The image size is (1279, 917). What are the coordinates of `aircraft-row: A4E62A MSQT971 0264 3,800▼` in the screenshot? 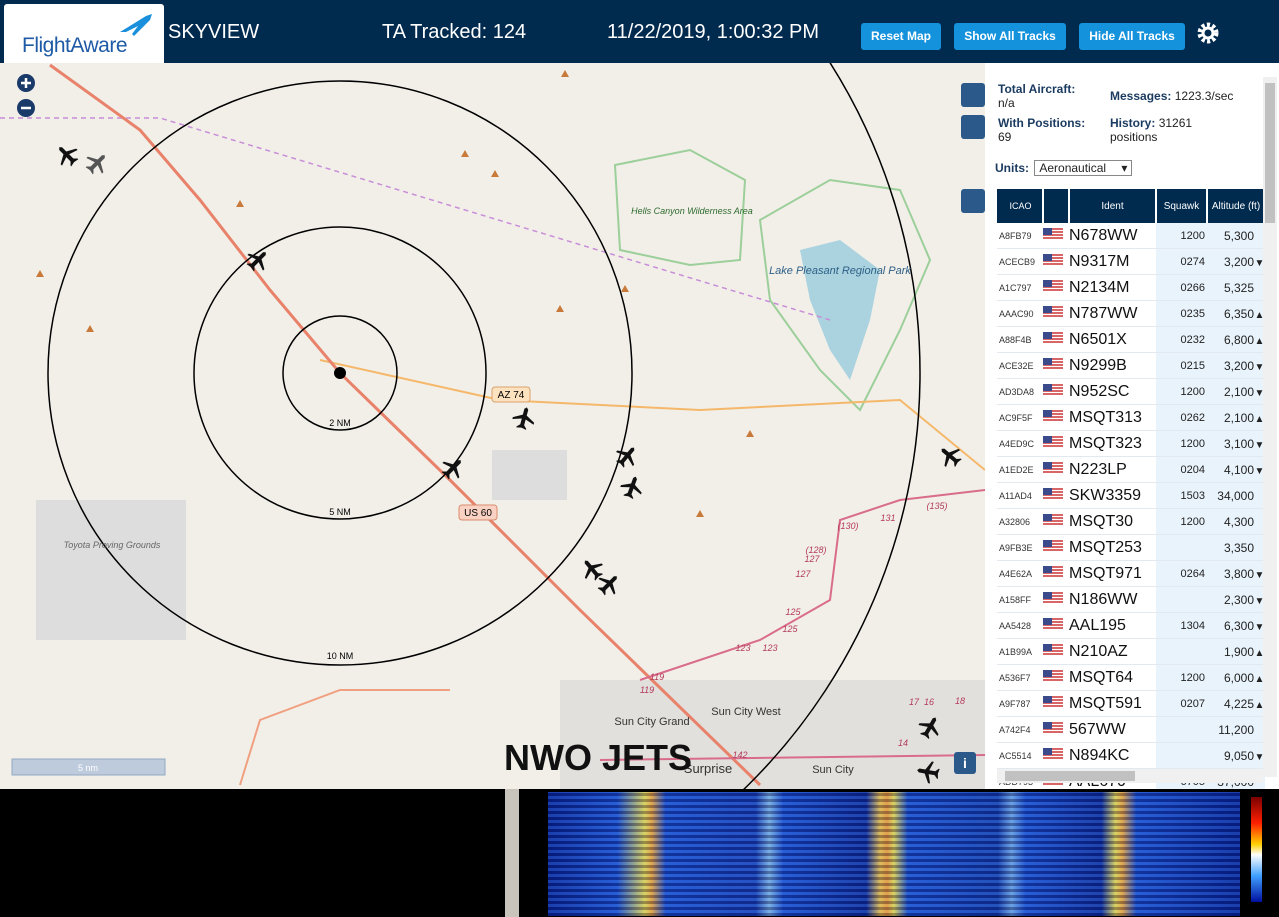 It's located at (1131, 573).